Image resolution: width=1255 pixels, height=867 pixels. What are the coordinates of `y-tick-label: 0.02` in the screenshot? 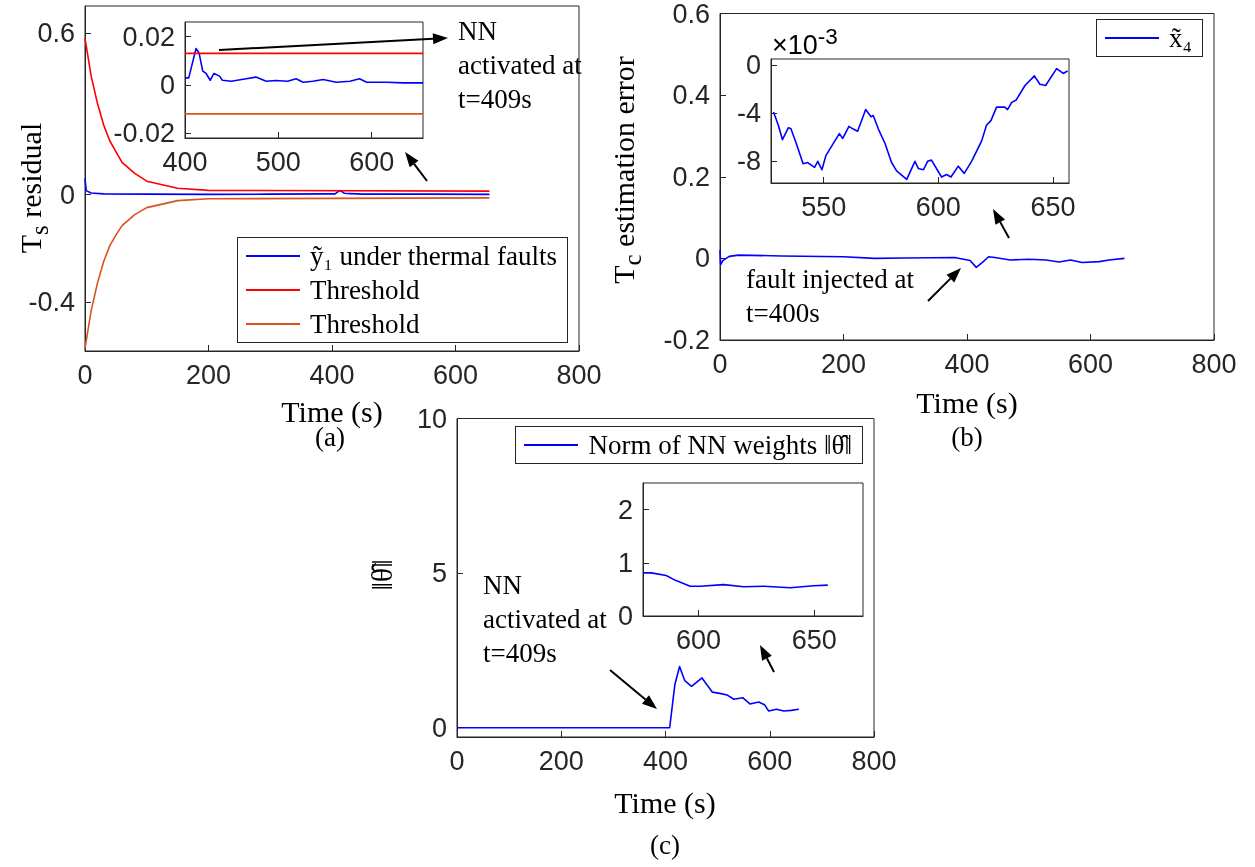 It's located at (148, 36).